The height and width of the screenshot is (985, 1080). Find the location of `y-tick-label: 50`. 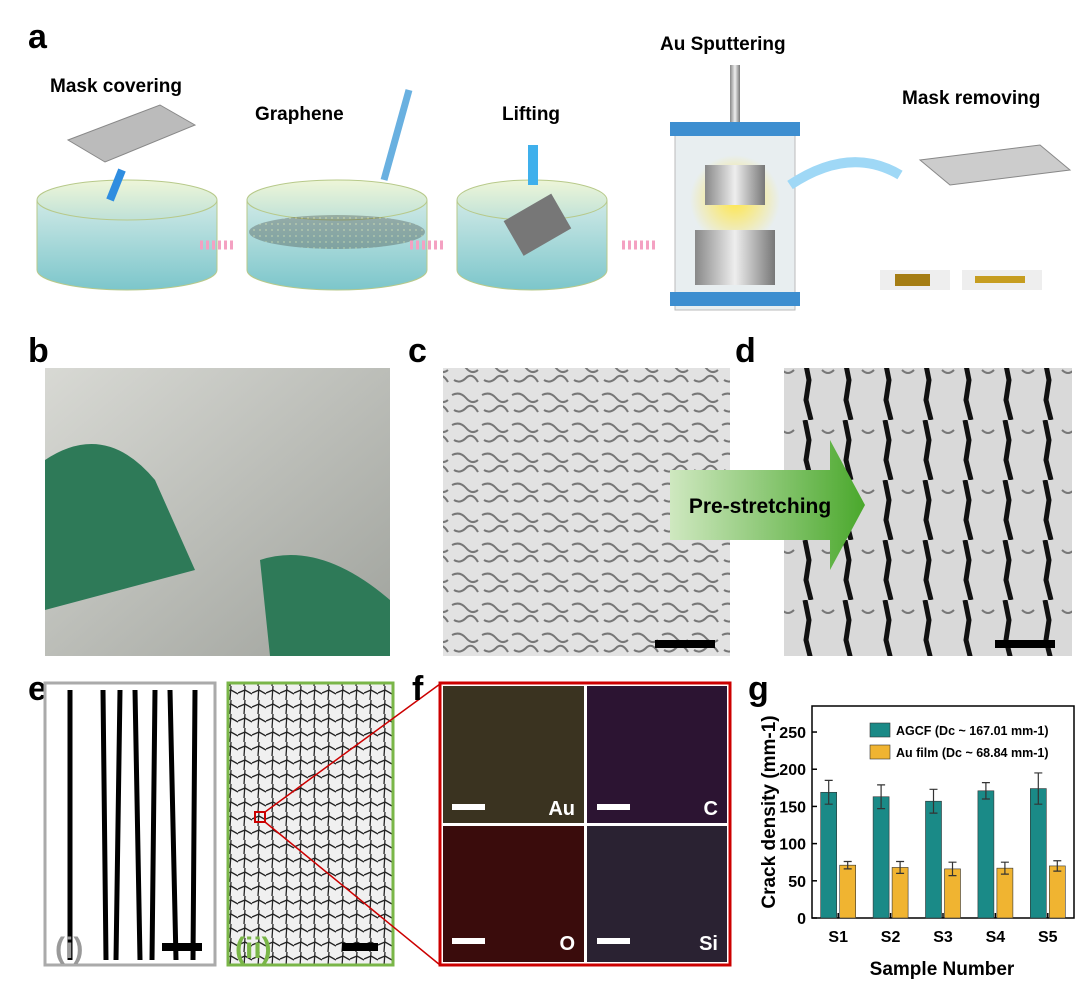

y-tick-label: 50 is located at coordinates (797, 882).